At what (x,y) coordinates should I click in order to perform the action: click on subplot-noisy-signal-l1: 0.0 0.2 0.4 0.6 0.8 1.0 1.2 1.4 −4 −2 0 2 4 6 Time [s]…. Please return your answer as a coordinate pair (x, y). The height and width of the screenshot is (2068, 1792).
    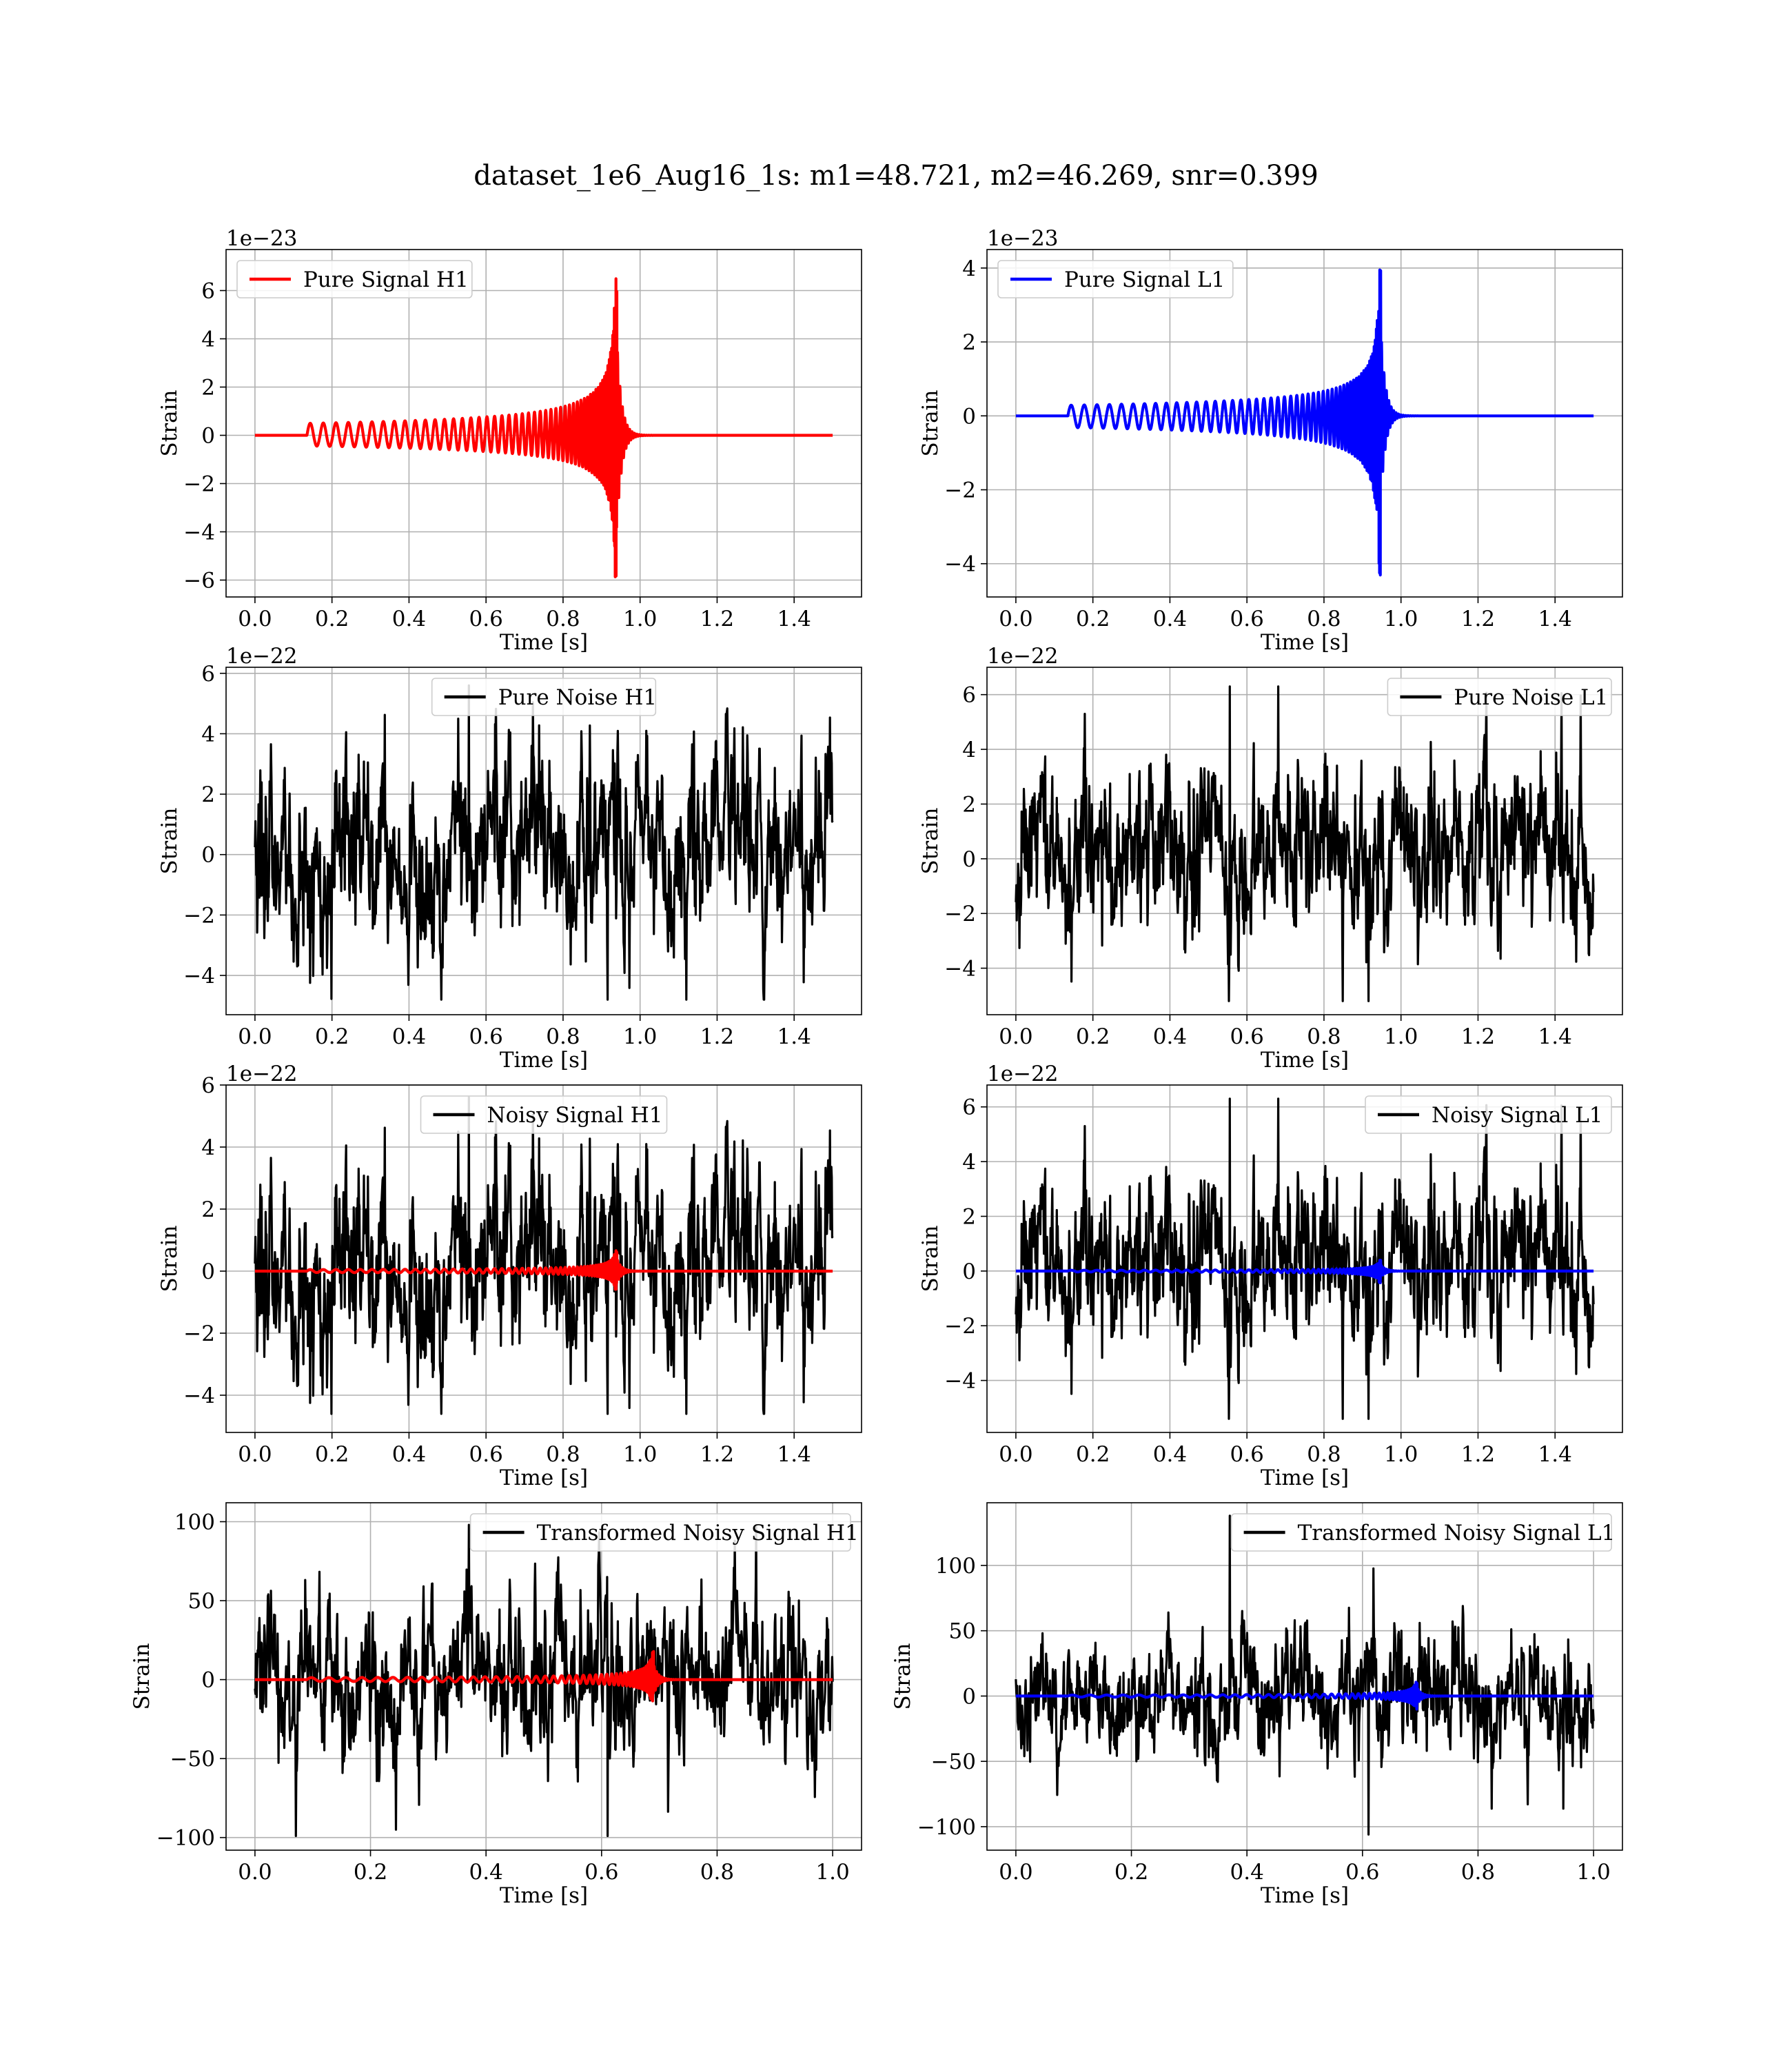
    Looking at the image, I should click on (1270, 1276).